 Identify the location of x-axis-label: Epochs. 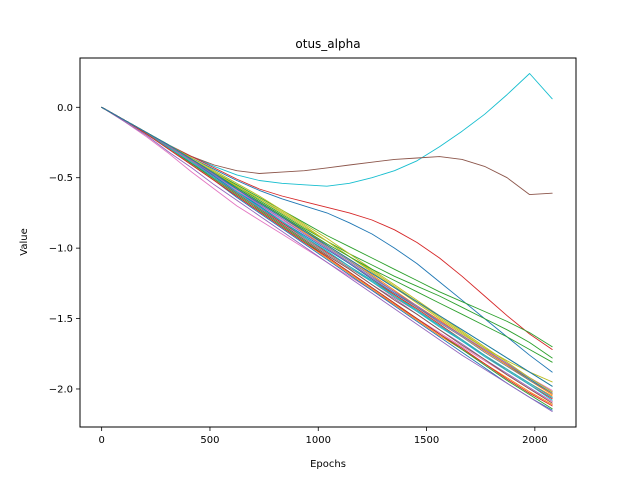
(328, 464).